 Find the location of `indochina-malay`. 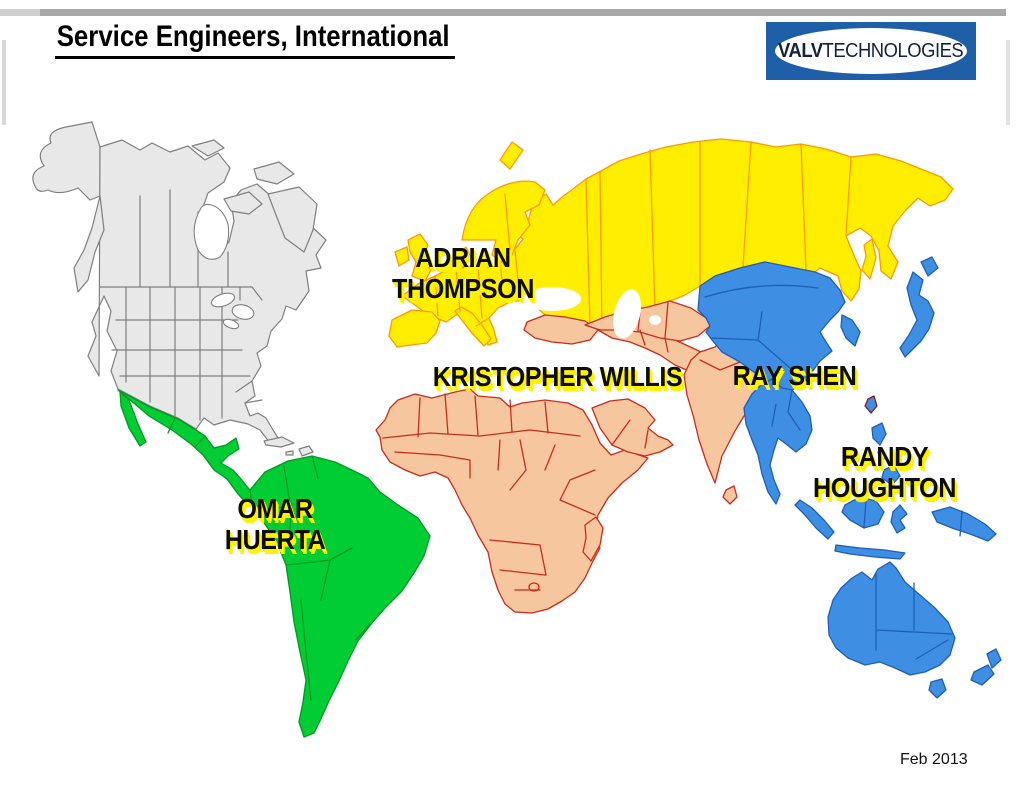

indochina-malay is located at coordinates (778, 441).